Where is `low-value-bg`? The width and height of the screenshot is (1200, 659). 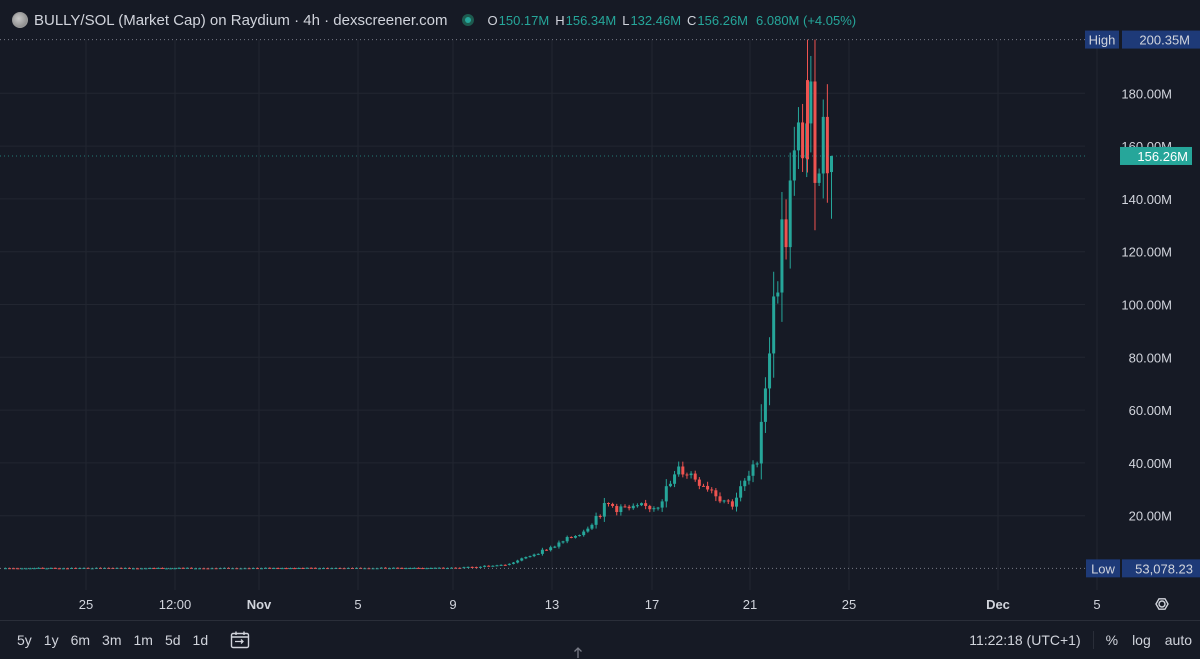
low-value-bg is located at coordinates (1161, 568).